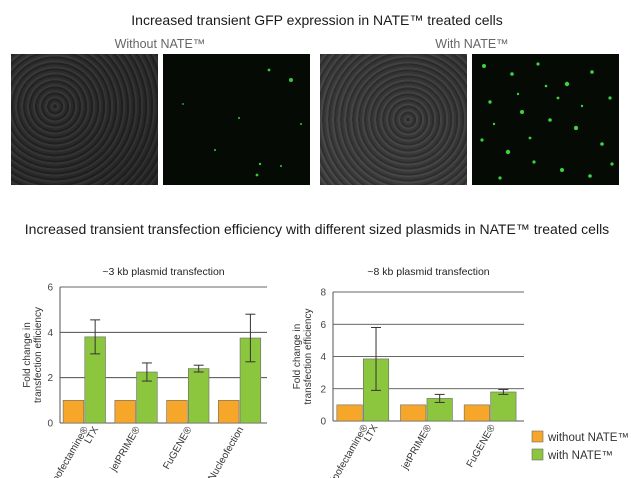  What do you see at coordinates (537, 436) in the screenshot?
I see `legend-swatch-without` at bounding box center [537, 436].